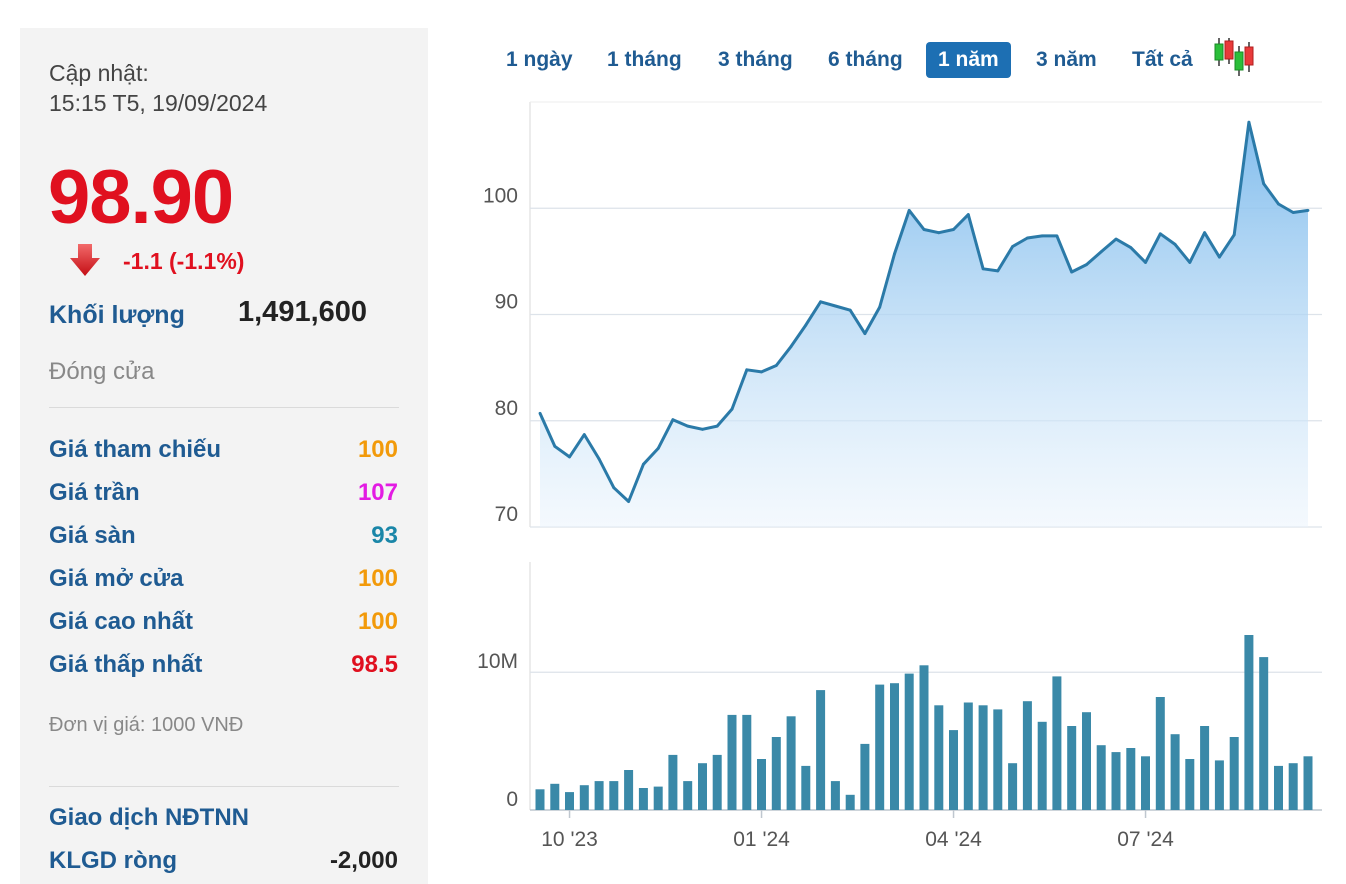  What do you see at coordinates (126, 664) in the screenshot?
I see `low-price-label: Giá thấp nhất` at bounding box center [126, 664].